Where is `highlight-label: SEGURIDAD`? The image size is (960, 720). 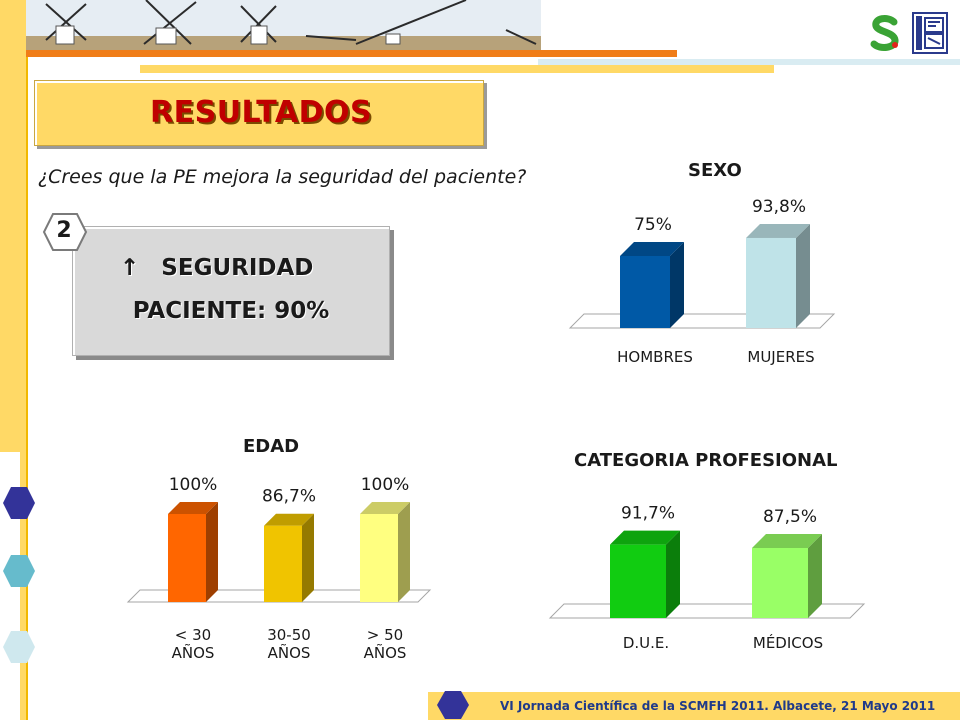
highlight-label: SEGURIDAD is located at coordinates (237, 268).